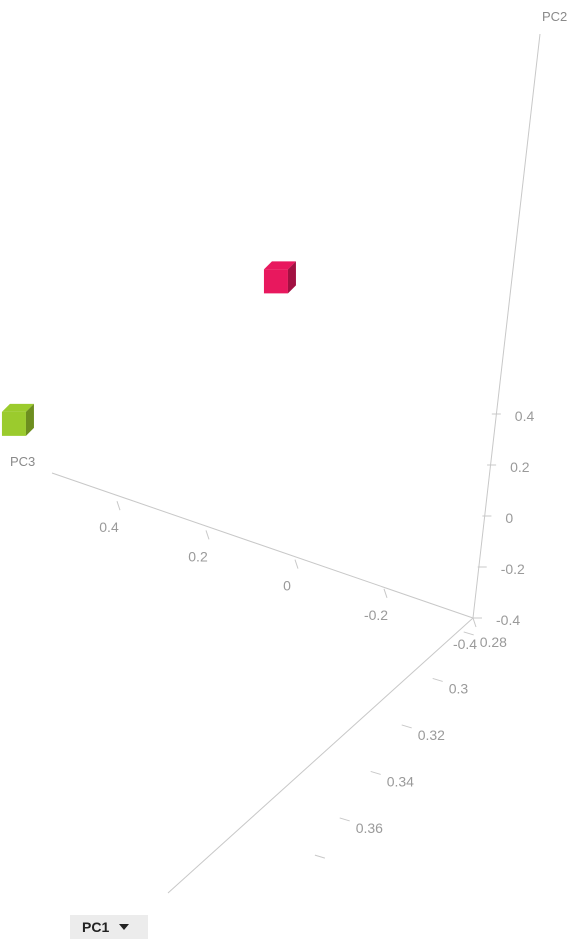 The image size is (579, 940). I want to click on pc1-tick-label: 0.32, so click(431, 735).